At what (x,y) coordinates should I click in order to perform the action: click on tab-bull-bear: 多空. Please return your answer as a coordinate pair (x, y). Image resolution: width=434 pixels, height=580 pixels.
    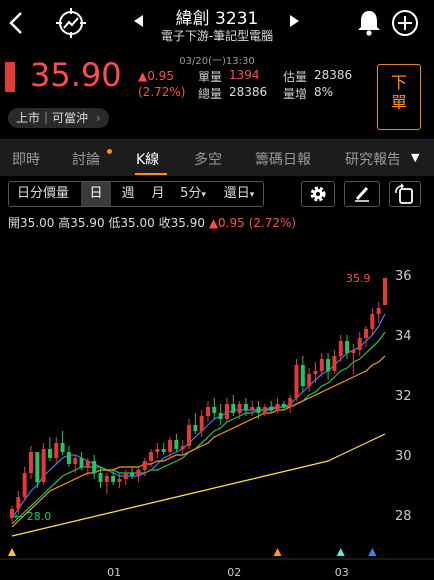
    Looking at the image, I should click on (208, 160).